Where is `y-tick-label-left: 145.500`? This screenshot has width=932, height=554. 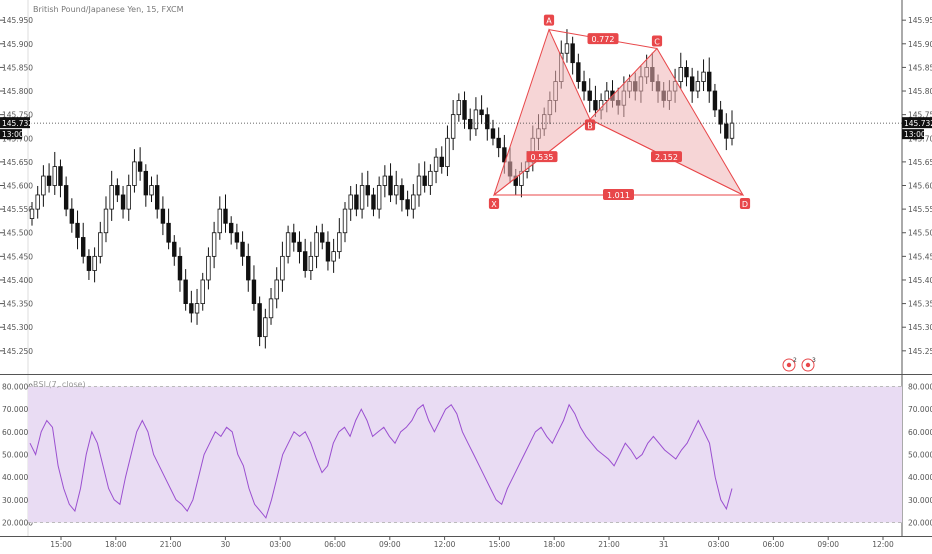 y-tick-label-left: 145.500 is located at coordinates (17, 233).